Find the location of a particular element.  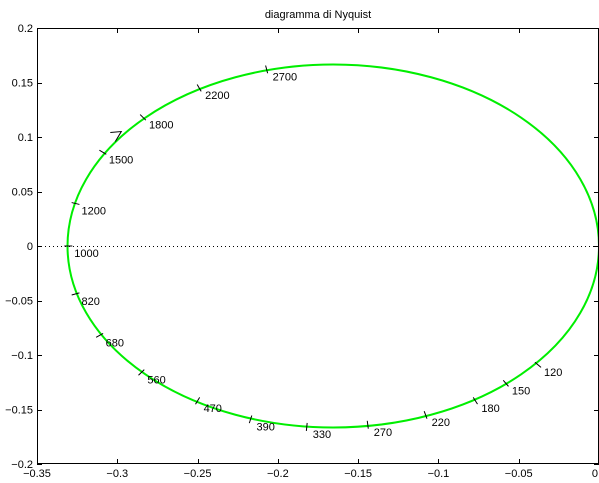

frequency-label: 680 is located at coordinates (115, 343).